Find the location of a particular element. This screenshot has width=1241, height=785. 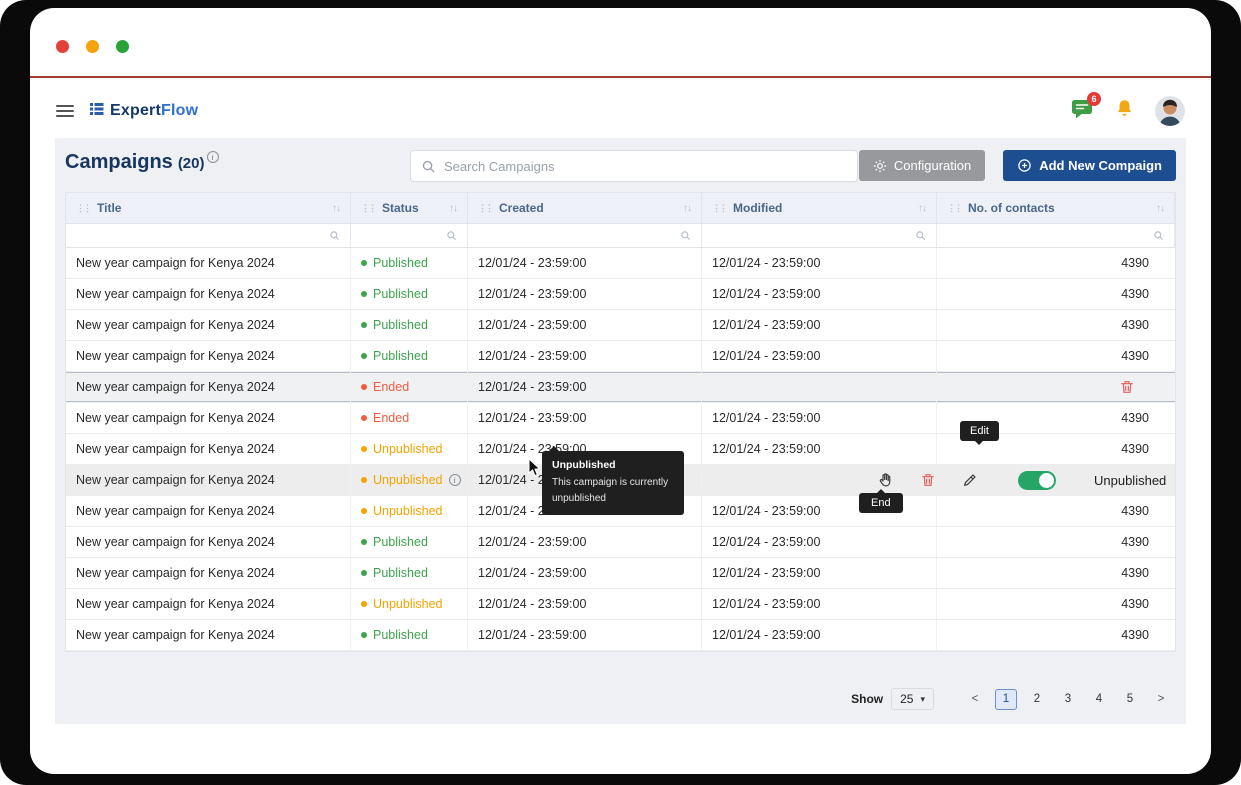

title-info-icon: i is located at coordinates (212, 157).